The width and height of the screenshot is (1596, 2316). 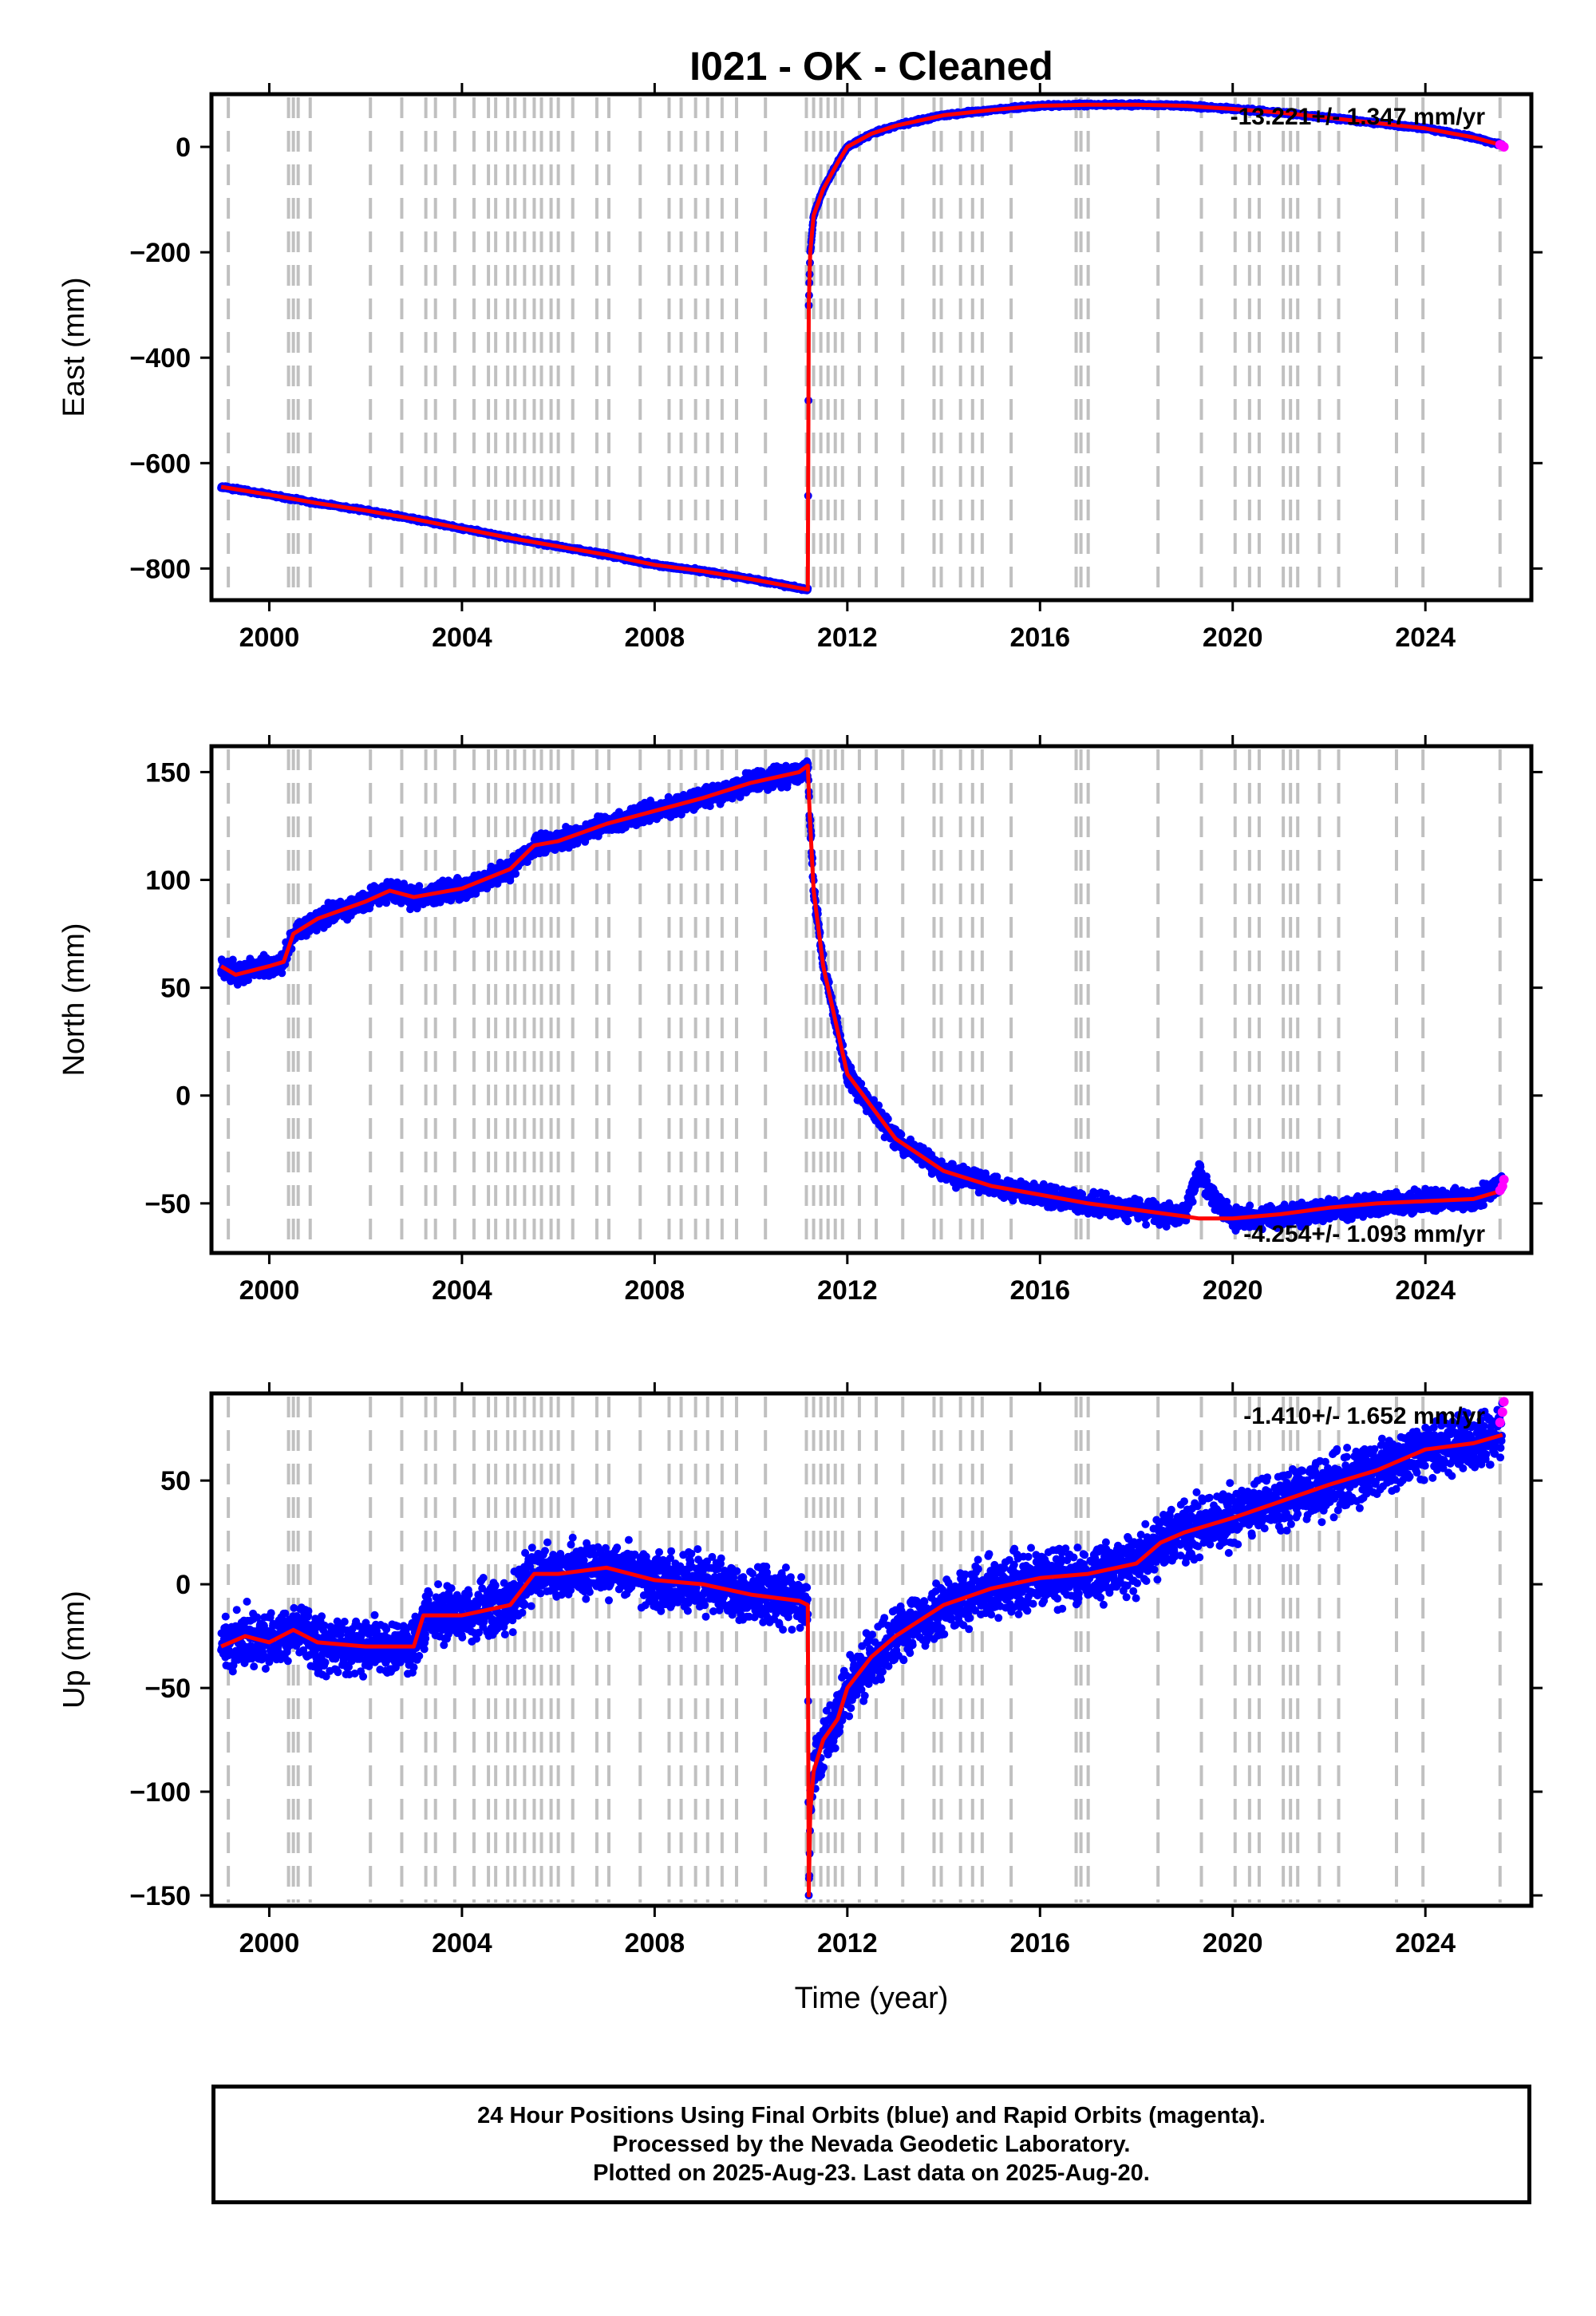 What do you see at coordinates (160, 569) in the screenshot?
I see `east-y-tick-label: −800` at bounding box center [160, 569].